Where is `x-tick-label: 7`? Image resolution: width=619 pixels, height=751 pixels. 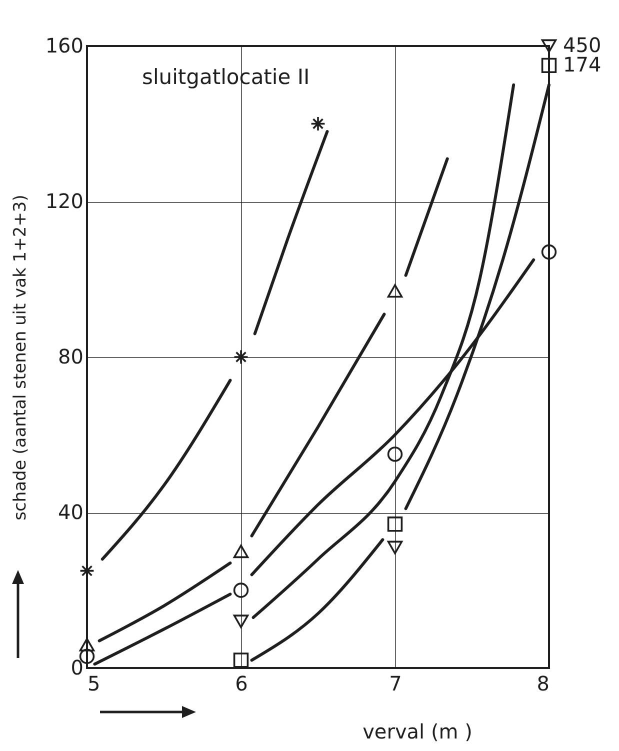
x-tick-label: 7 is located at coordinates (395, 684).